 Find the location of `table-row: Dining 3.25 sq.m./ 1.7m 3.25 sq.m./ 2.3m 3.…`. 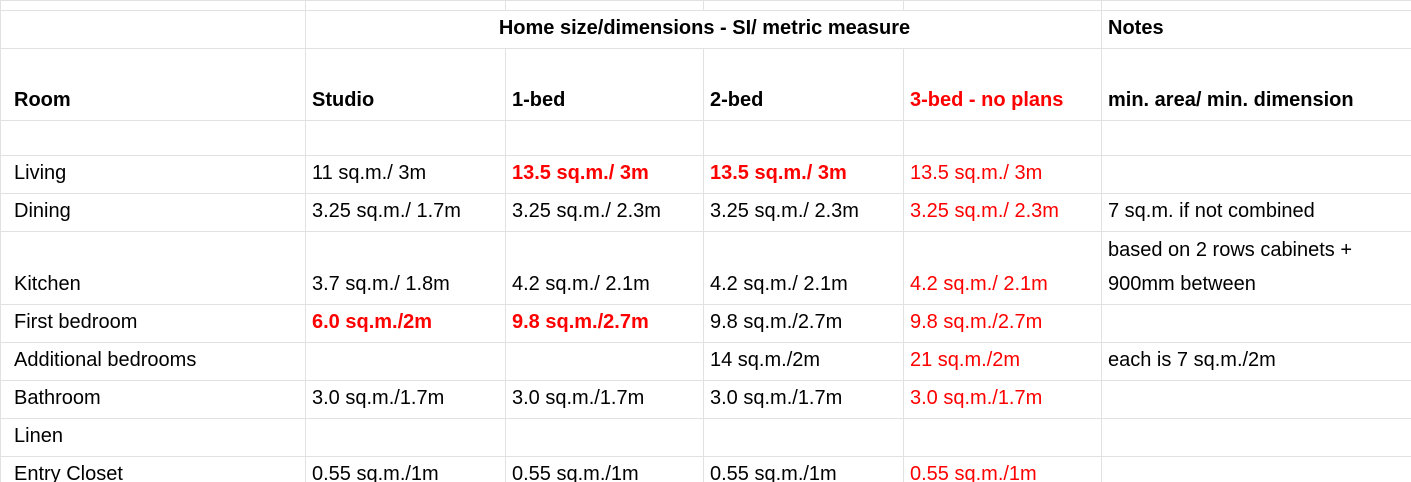

table-row: Dining 3.25 sq.m./ 1.7m 3.25 sq.m./ 2.3m 3.… is located at coordinates (705, 212).